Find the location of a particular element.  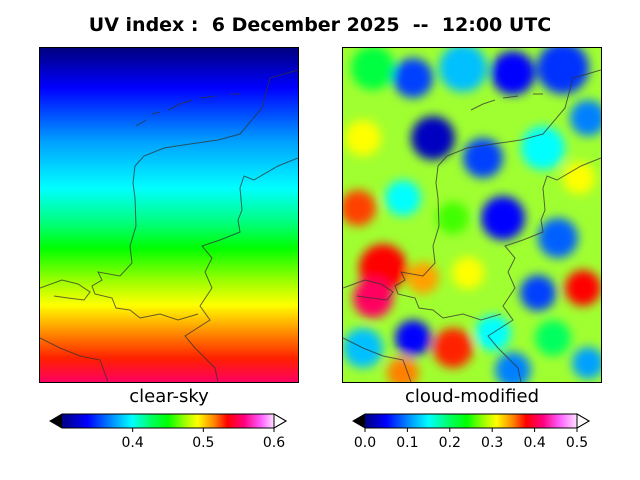

cloud-modified-colorbar is located at coordinates (471, 422).